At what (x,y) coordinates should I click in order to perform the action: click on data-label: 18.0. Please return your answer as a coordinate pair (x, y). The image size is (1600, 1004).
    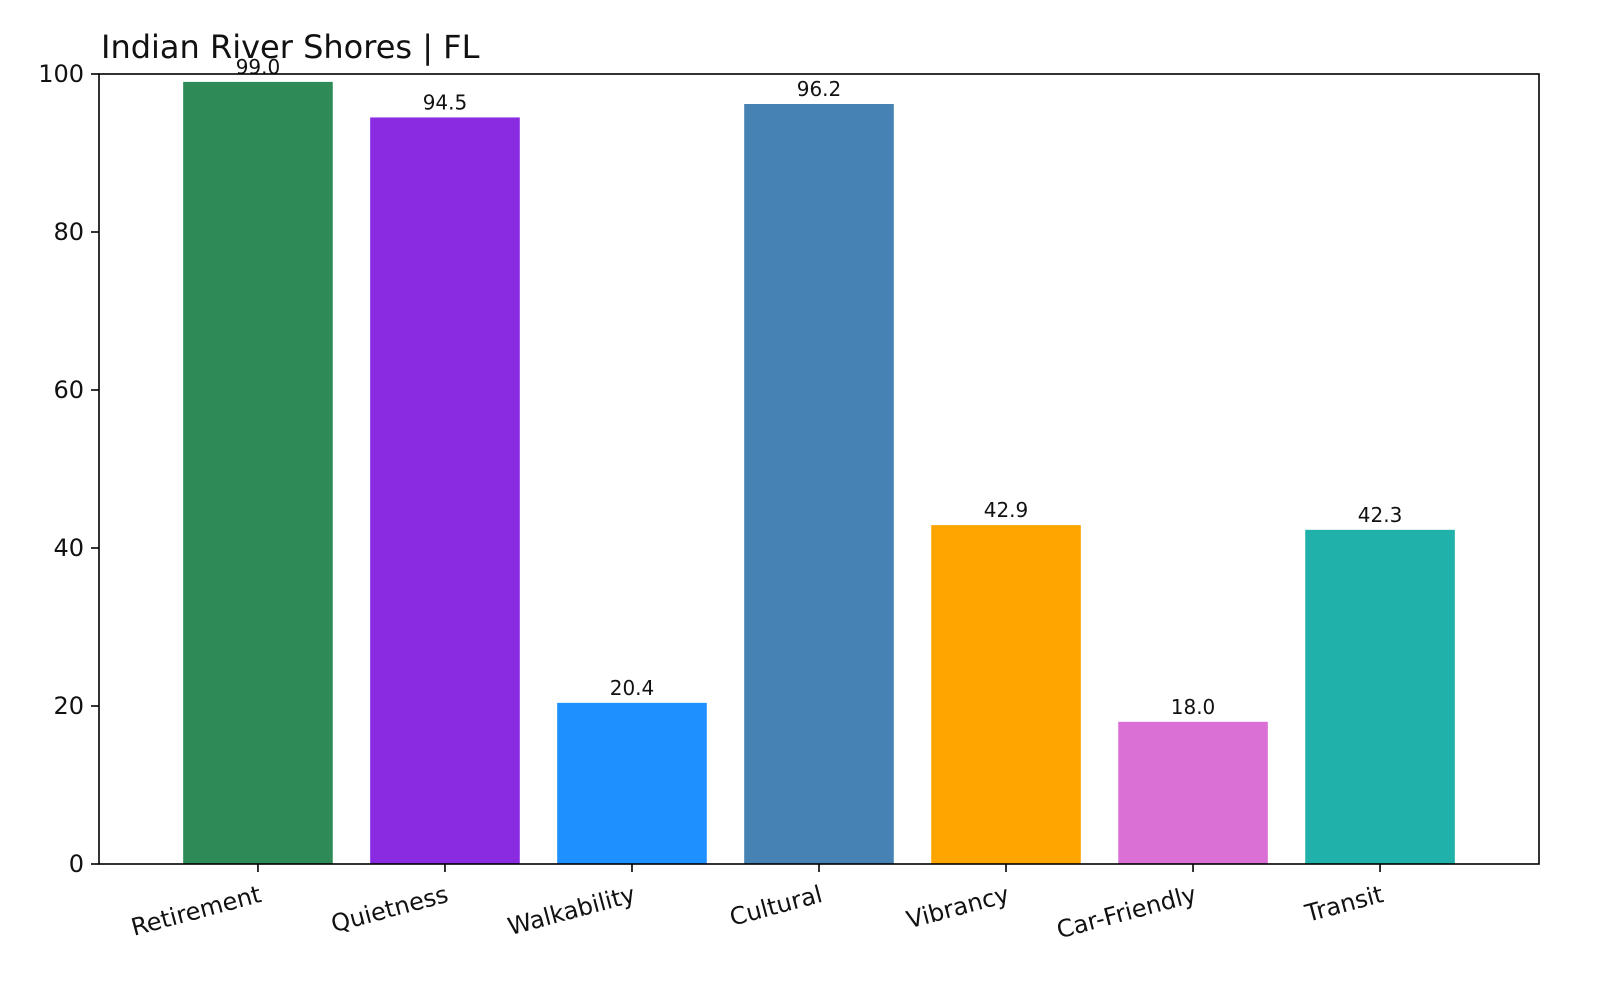
    Looking at the image, I should click on (1193, 707).